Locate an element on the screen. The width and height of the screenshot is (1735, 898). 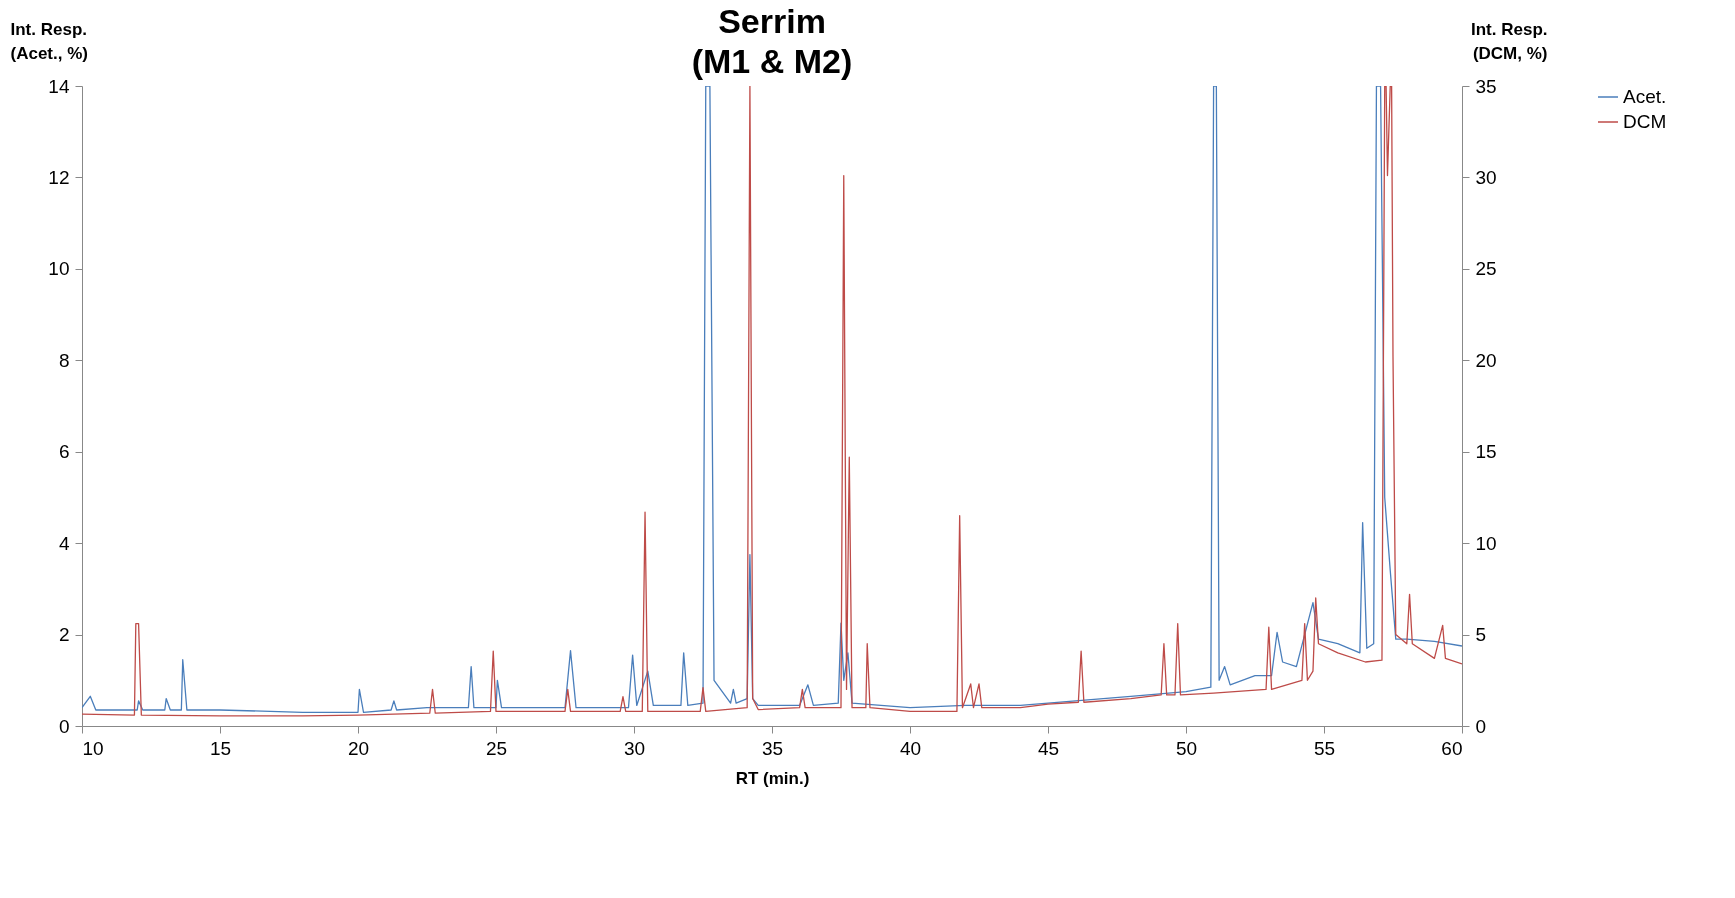
legend-label: Acet. is located at coordinates (1645, 96).